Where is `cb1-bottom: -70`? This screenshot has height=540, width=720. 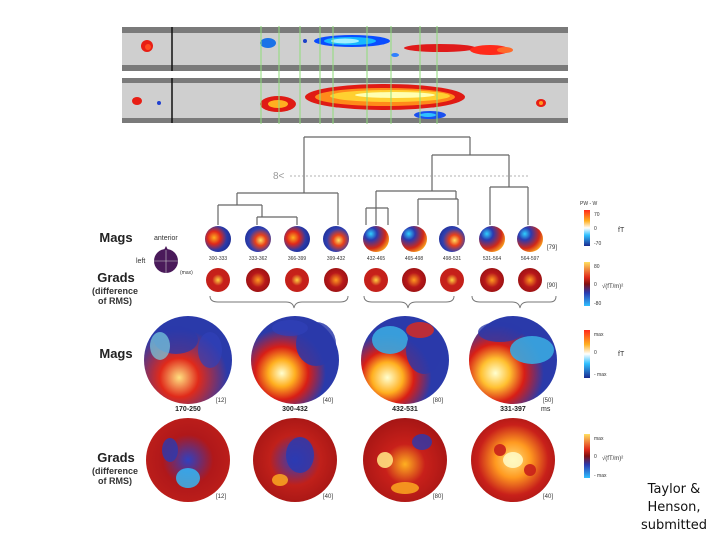 cb1-bottom: -70 is located at coordinates (597, 244).